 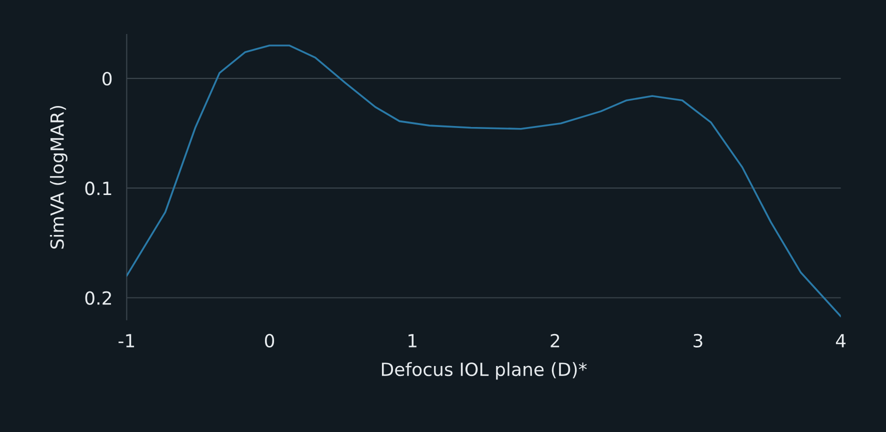 I want to click on x-tick-label: 2, so click(x=555, y=341).